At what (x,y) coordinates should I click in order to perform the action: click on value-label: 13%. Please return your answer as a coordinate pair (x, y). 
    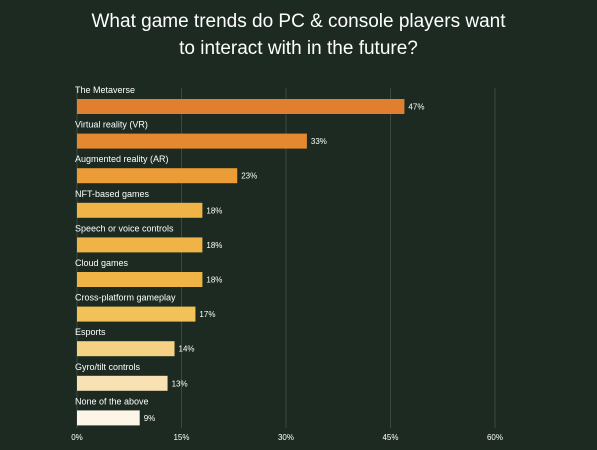
    Looking at the image, I should click on (180, 383).